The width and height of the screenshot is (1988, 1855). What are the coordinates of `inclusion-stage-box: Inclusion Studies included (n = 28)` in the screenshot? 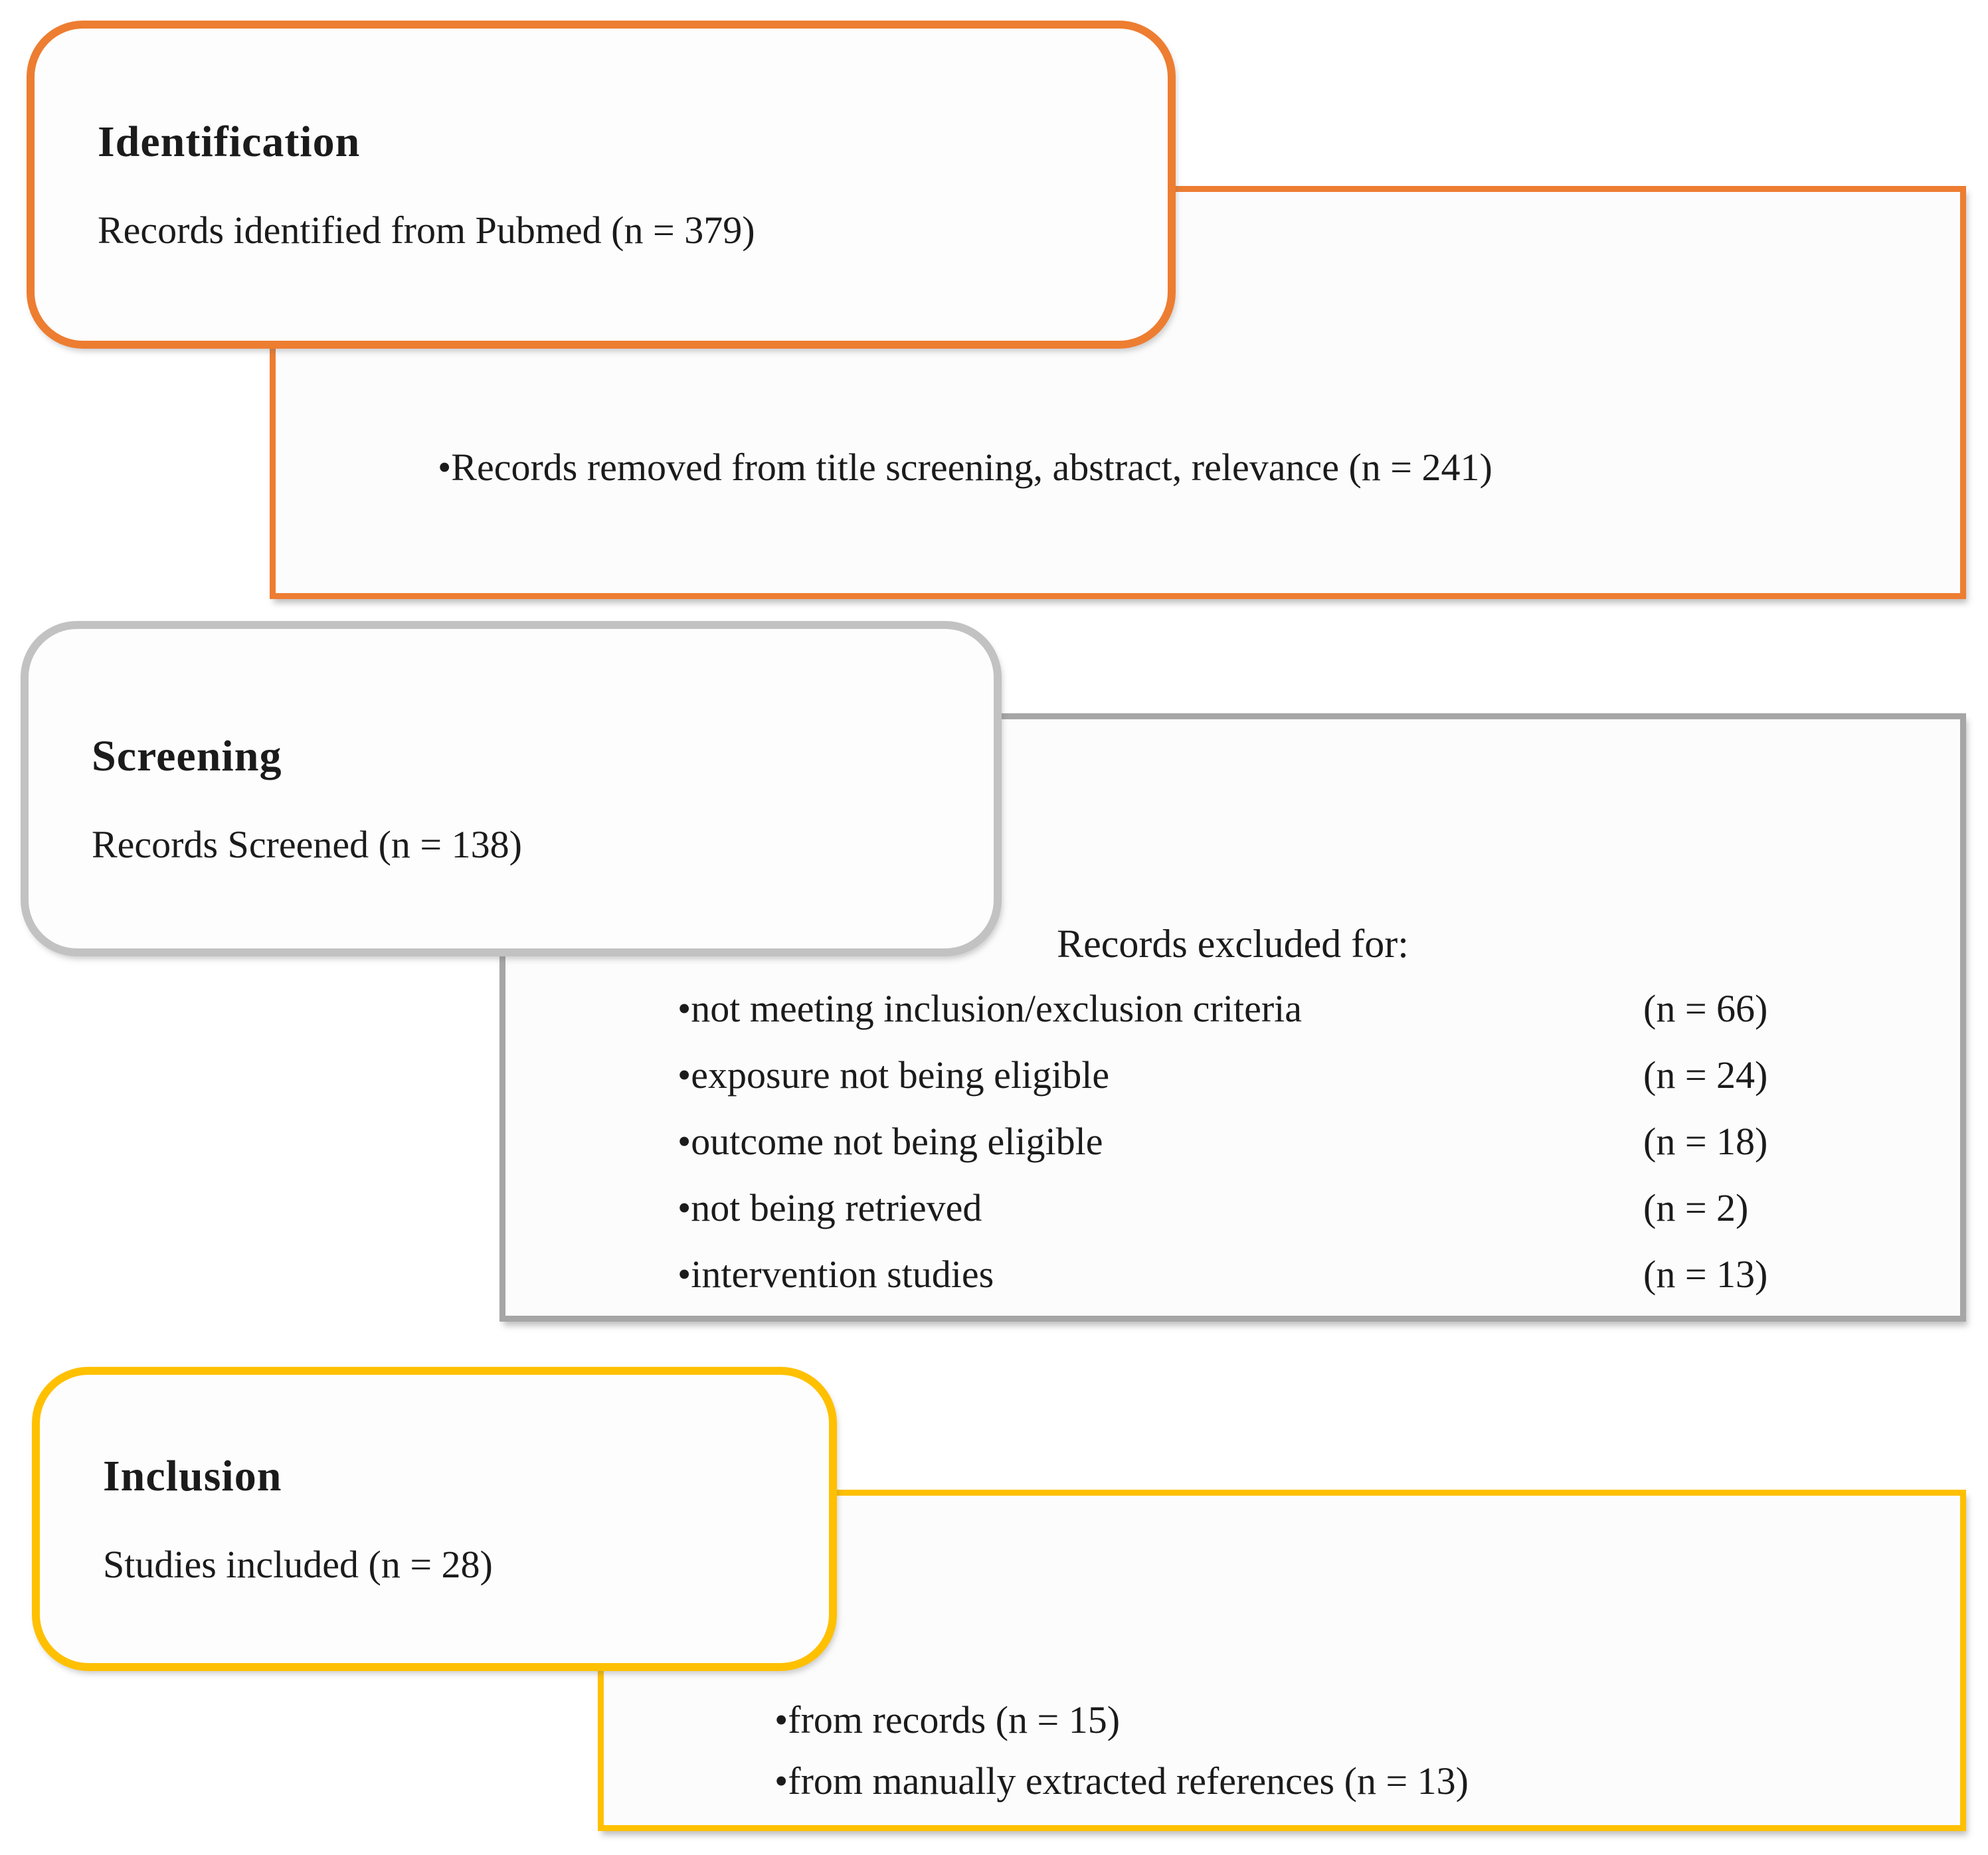 It's located at (434, 1519).